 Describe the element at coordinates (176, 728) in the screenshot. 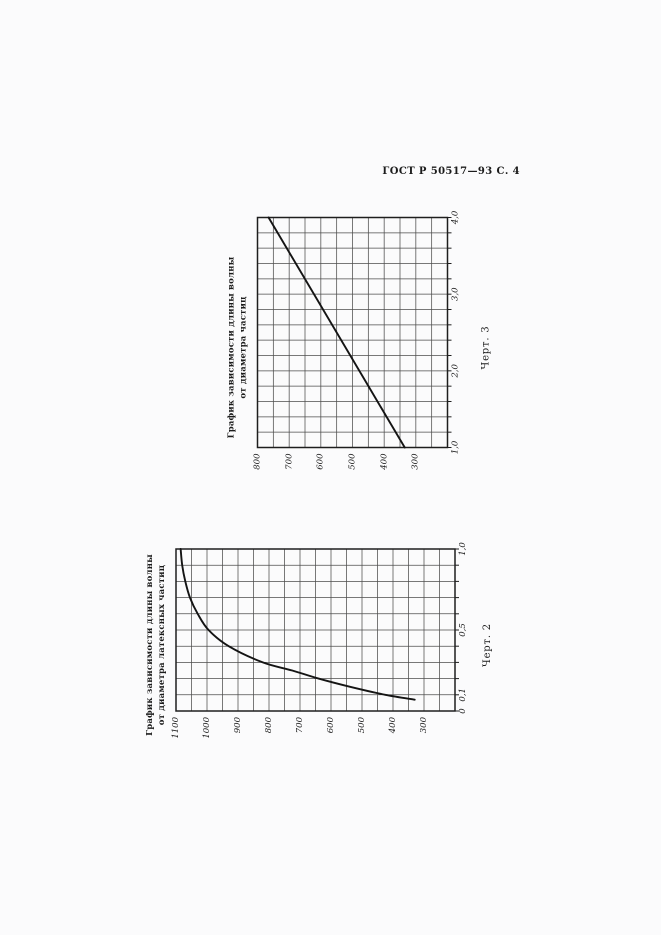

I see `y-tick-label: 1100` at that location.